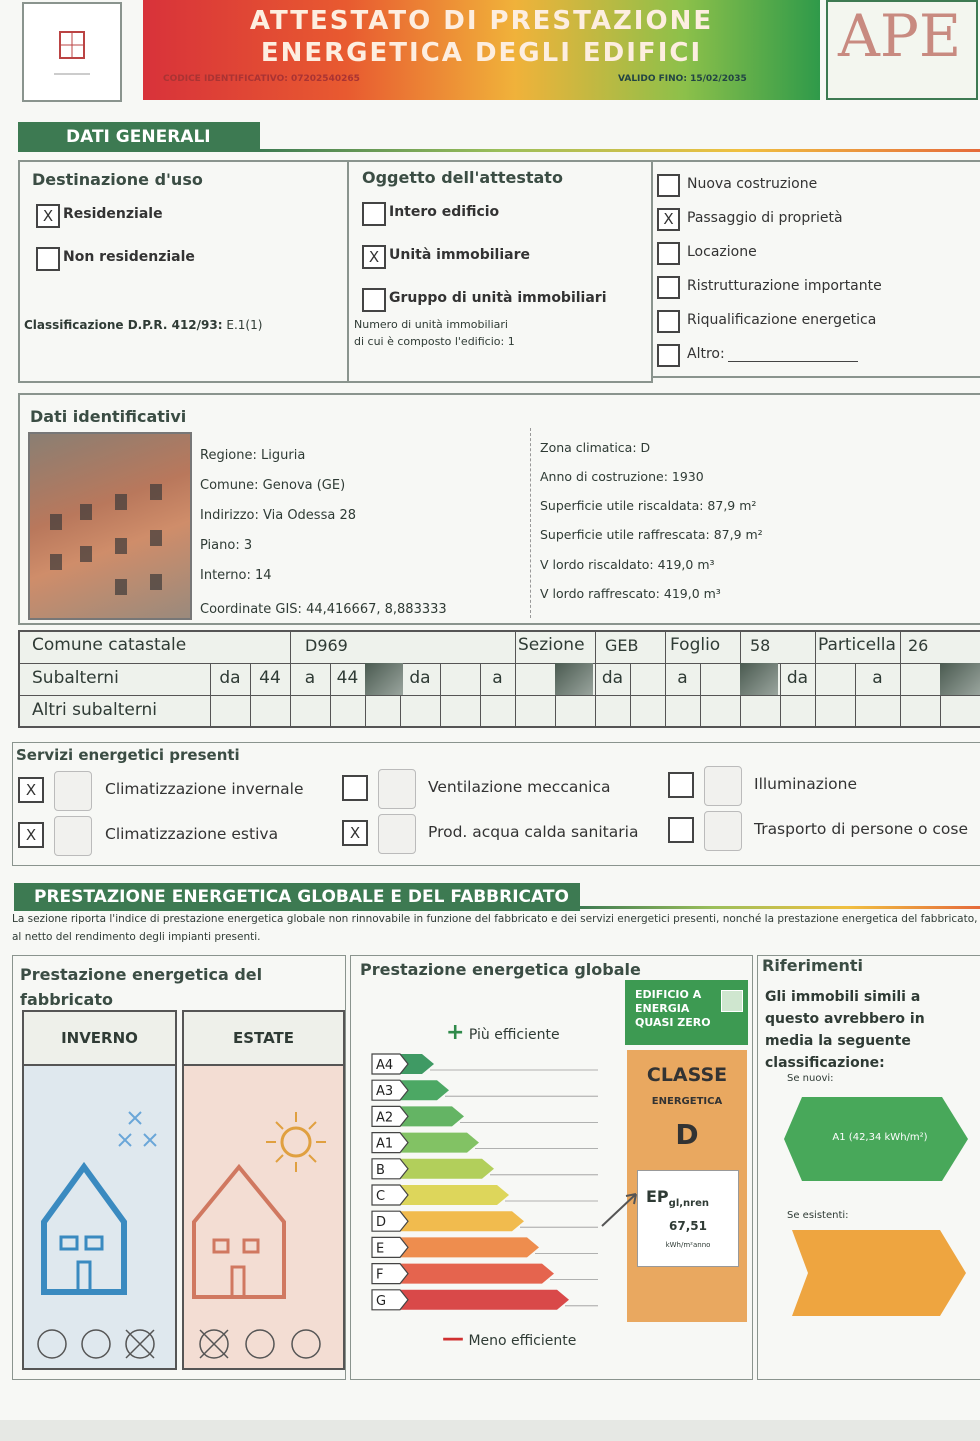 This screenshot has height=1441, width=980. Describe the element at coordinates (500, 271) in the screenshot. I see `object-box` at that location.